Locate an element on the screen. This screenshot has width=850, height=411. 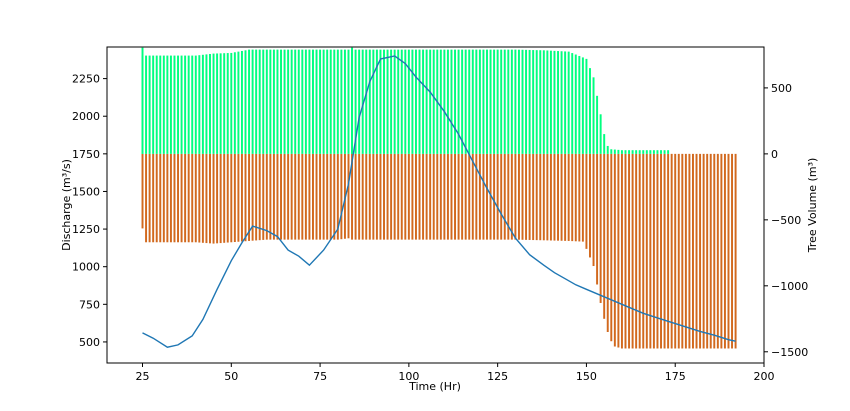
y-left-tick-label: 1000 is located at coordinates (86, 267).